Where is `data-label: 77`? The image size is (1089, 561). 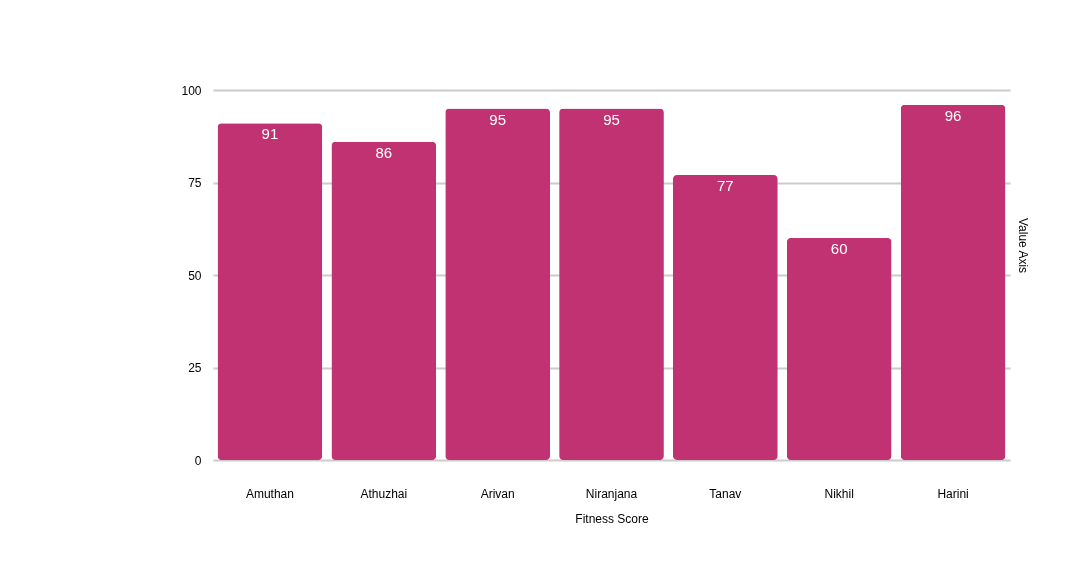 data-label: 77 is located at coordinates (725, 186).